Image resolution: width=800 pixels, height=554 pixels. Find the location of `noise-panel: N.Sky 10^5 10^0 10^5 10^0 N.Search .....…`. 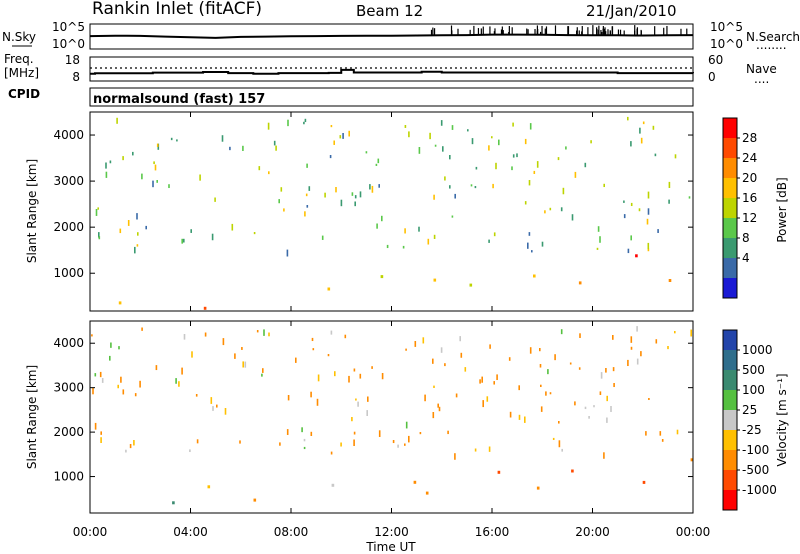

noise-panel: N.Sky 10^5 10^0 10^5 10^0 N.Search .....… is located at coordinates (401, 36).